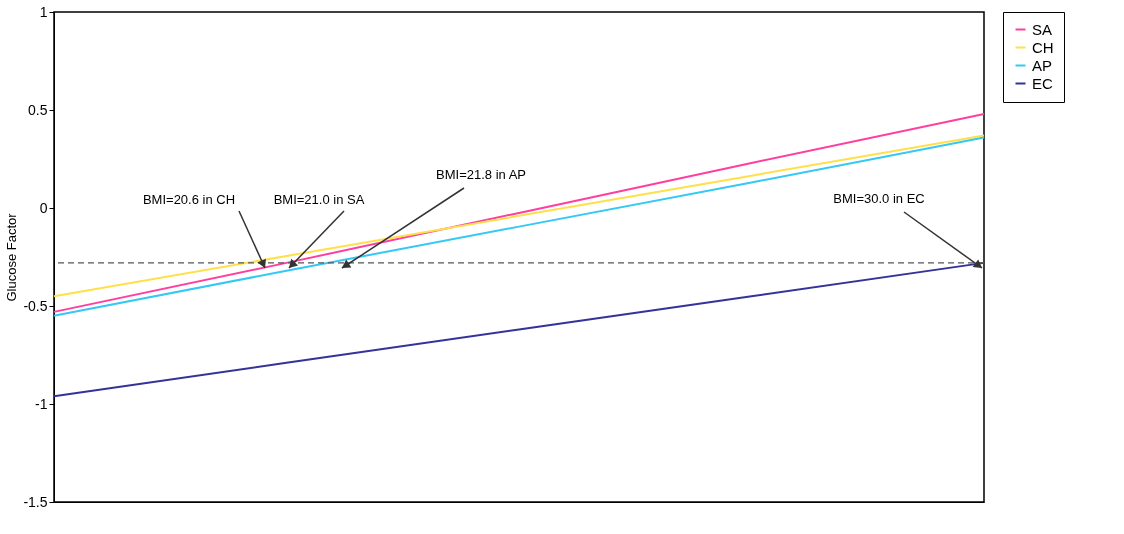 The image size is (1124, 534). What do you see at coordinates (1043, 47) in the screenshot?
I see `legend-label: CH` at bounding box center [1043, 47].